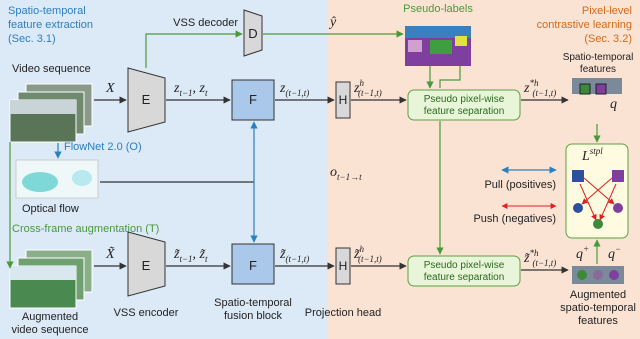 This screenshot has height=339, width=640. I want to click on math-part: stpl, so click(597, 151).